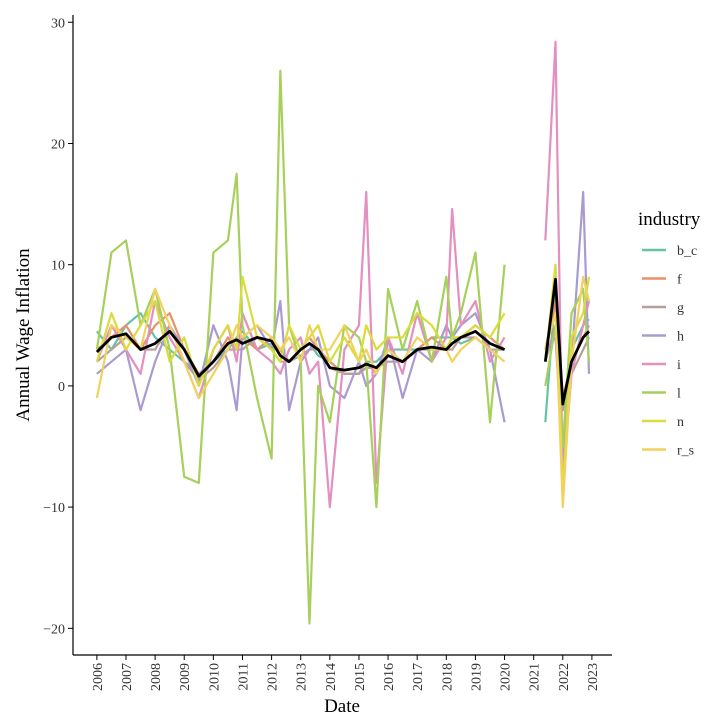  What do you see at coordinates (680, 308) in the screenshot?
I see `legend-label: g` at bounding box center [680, 308].